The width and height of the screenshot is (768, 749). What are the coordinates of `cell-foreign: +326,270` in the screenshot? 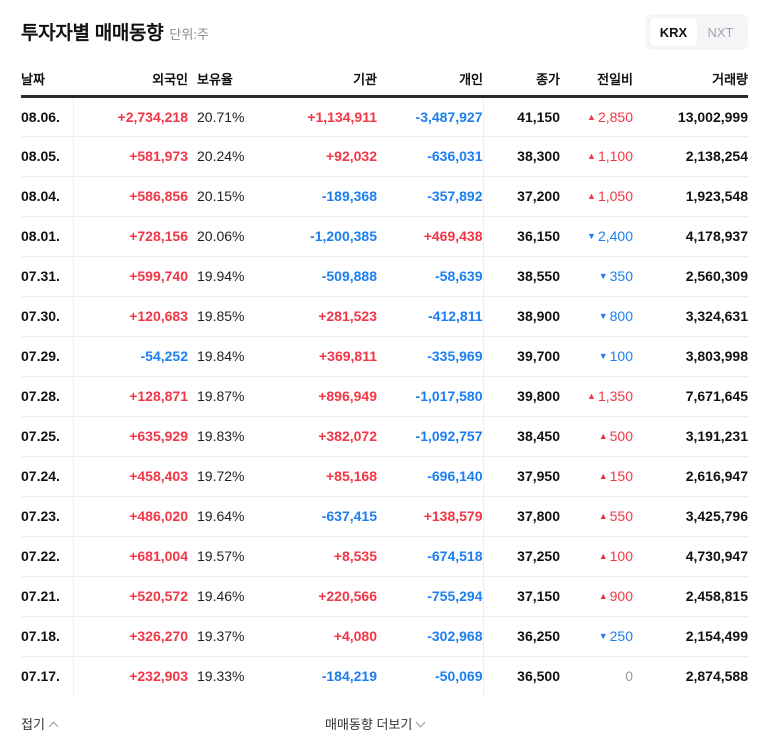 It's located at (130, 636).